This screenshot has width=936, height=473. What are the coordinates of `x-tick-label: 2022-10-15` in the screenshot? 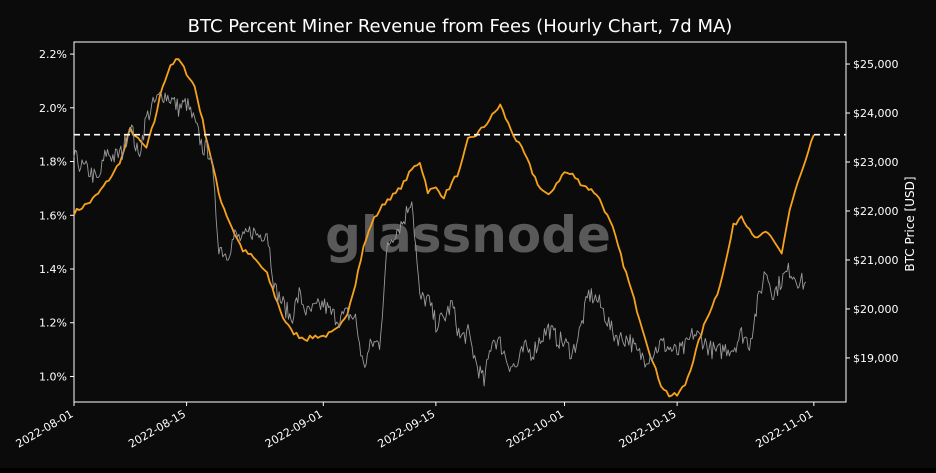 It's located at (648, 428).